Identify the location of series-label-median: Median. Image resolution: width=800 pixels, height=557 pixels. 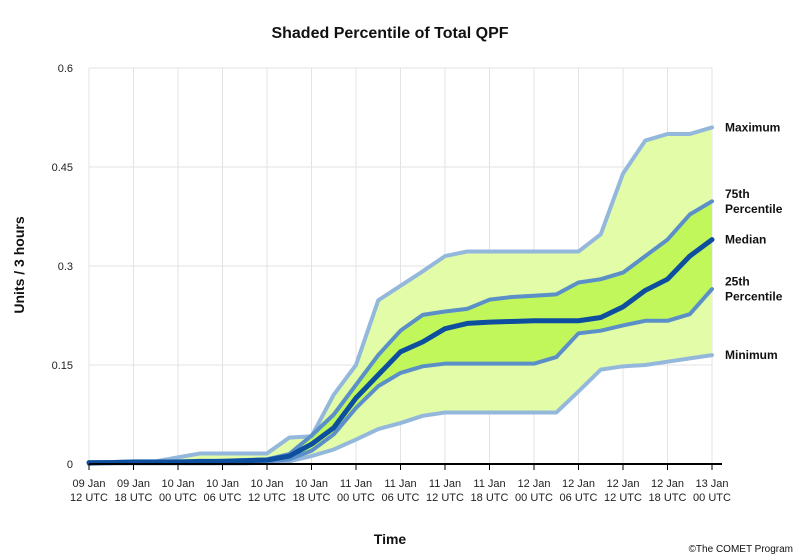
(745, 240).